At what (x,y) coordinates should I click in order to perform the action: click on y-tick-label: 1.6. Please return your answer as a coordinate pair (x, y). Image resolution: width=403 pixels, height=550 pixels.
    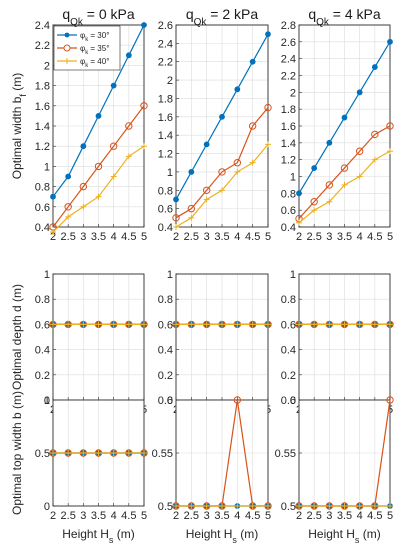
    Looking at the image, I should click on (42, 107).